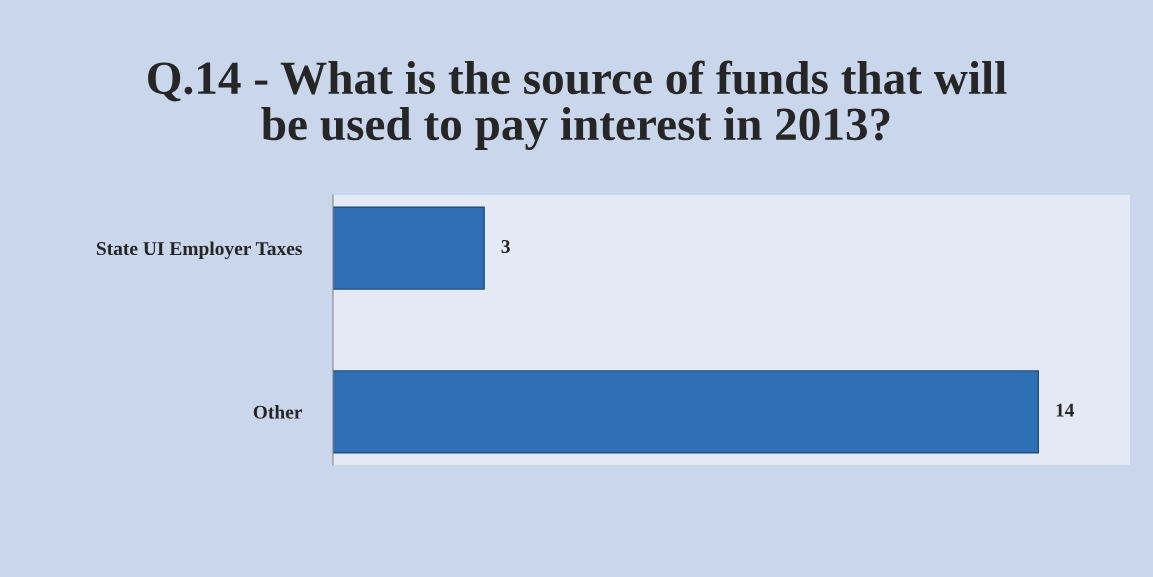 The image size is (1153, 577). What do you see at coordinates (278, 412) in the screenshot?
I see `y-tick-label: Other` at bounding box center [278, 412].